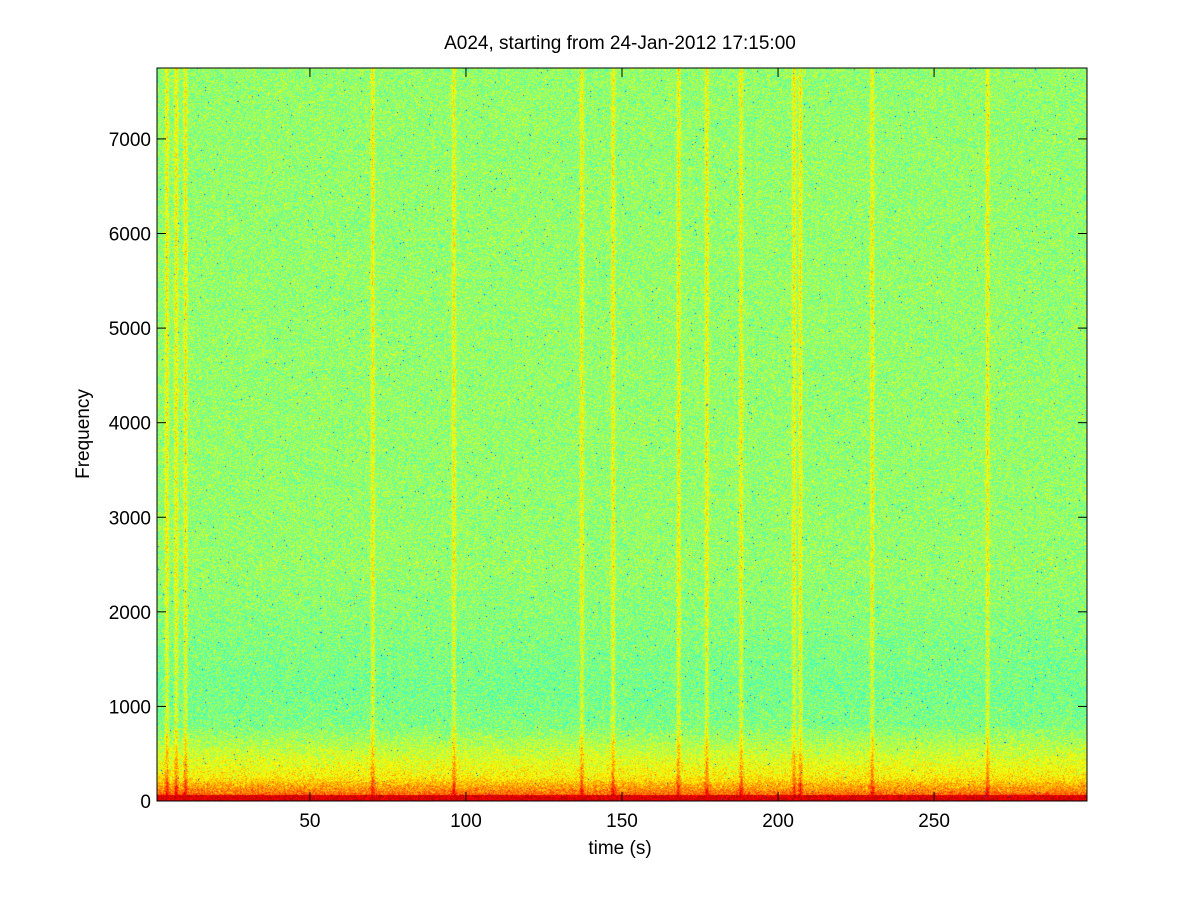 This screenshot has height=900, width=1200. I want to click on y-tick-label: 7000, so click(130, 140).